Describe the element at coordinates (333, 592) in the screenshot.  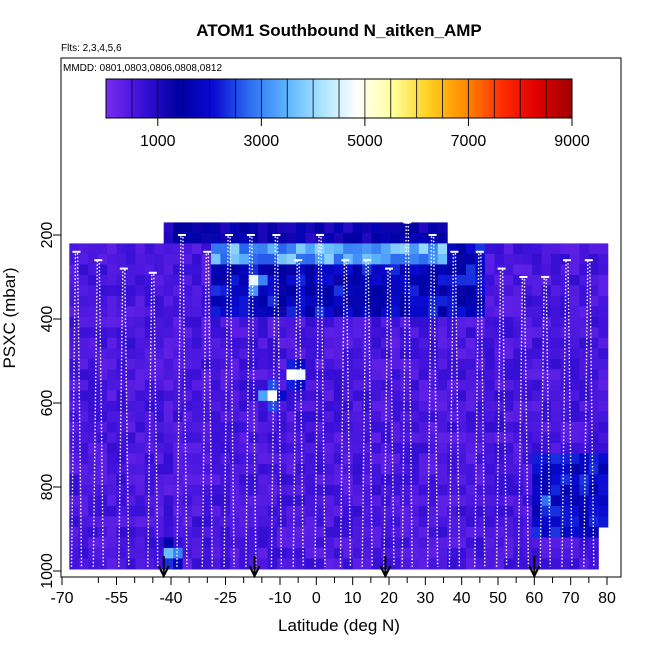
I see `x-axis: -70 -55 -40 -25 -10 0 10 20 30 40 50 60 70 80` at that location.